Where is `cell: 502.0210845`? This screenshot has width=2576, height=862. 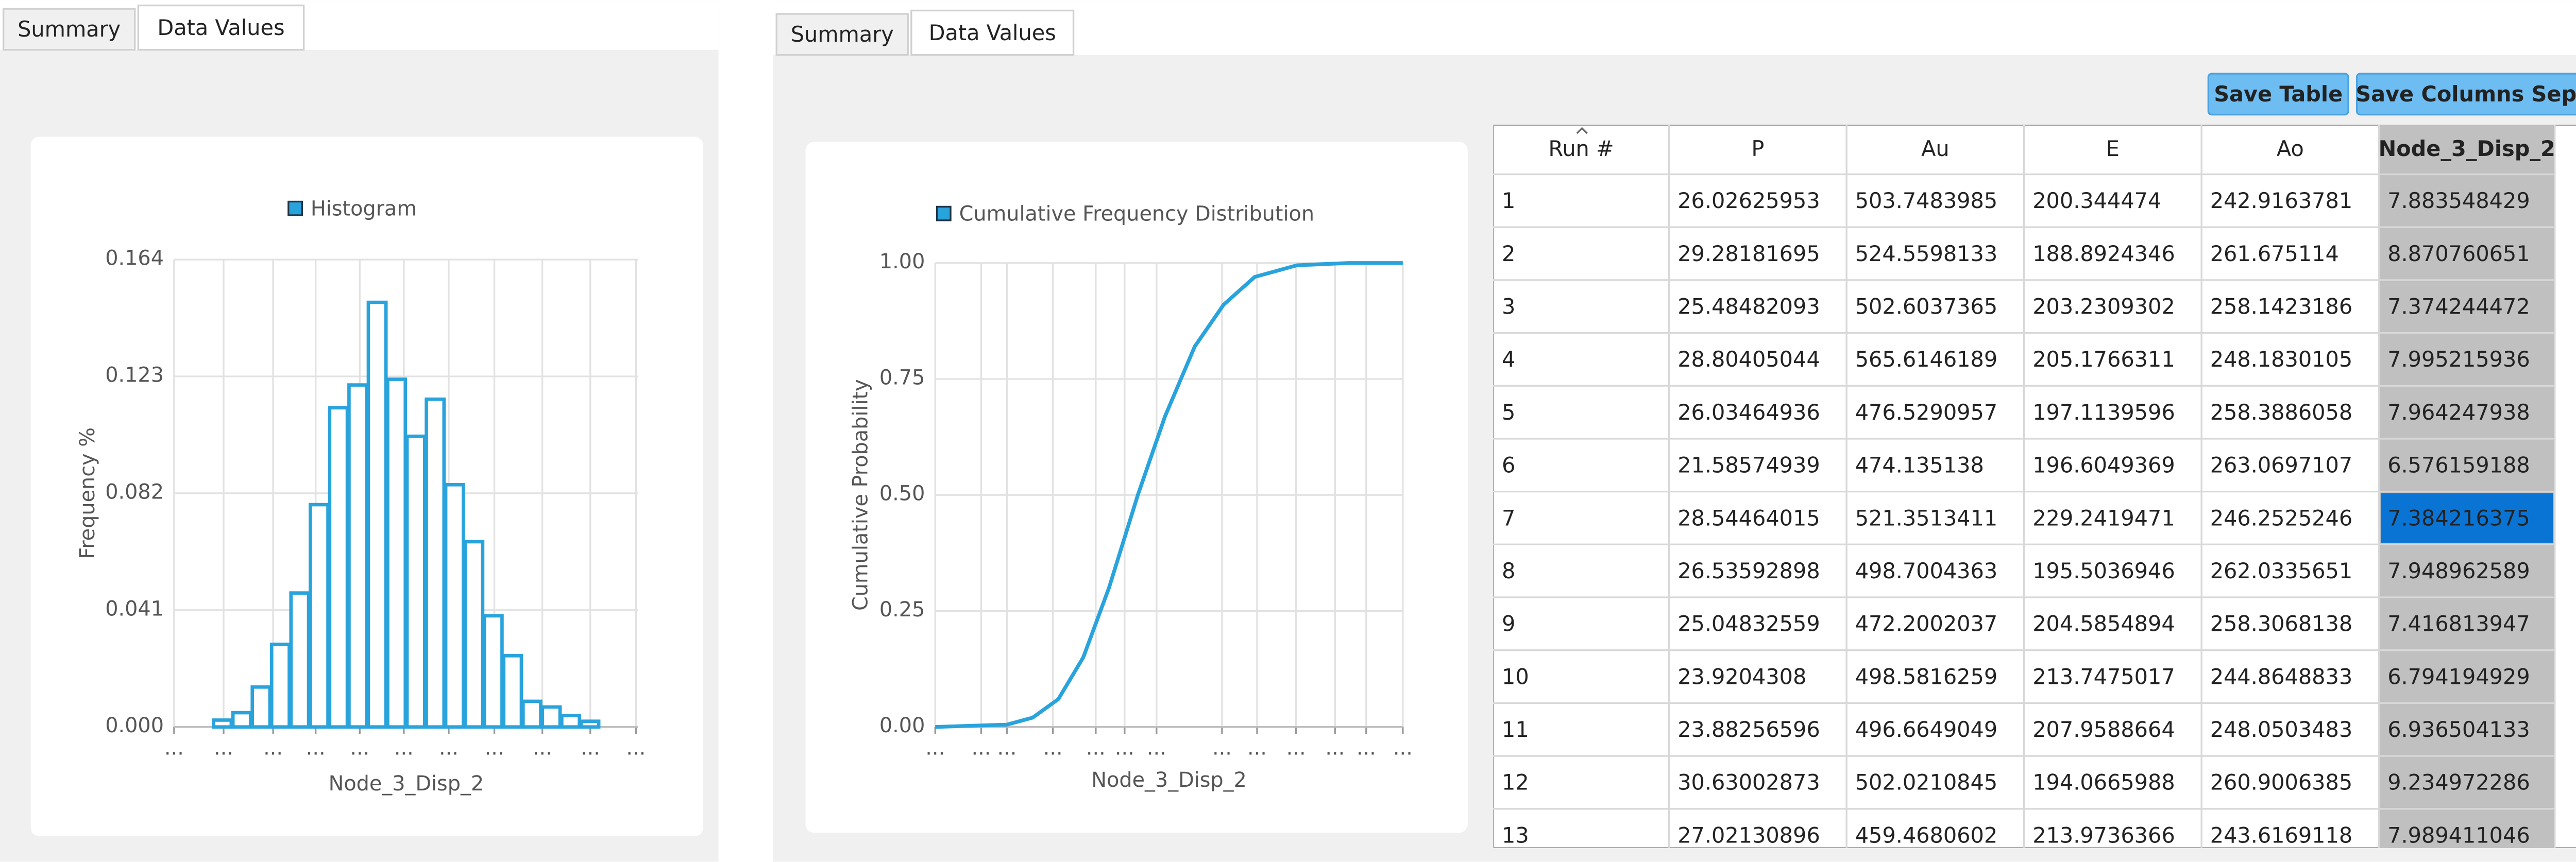 cell: 502.0210845 is located at coordinates (1926, 783).